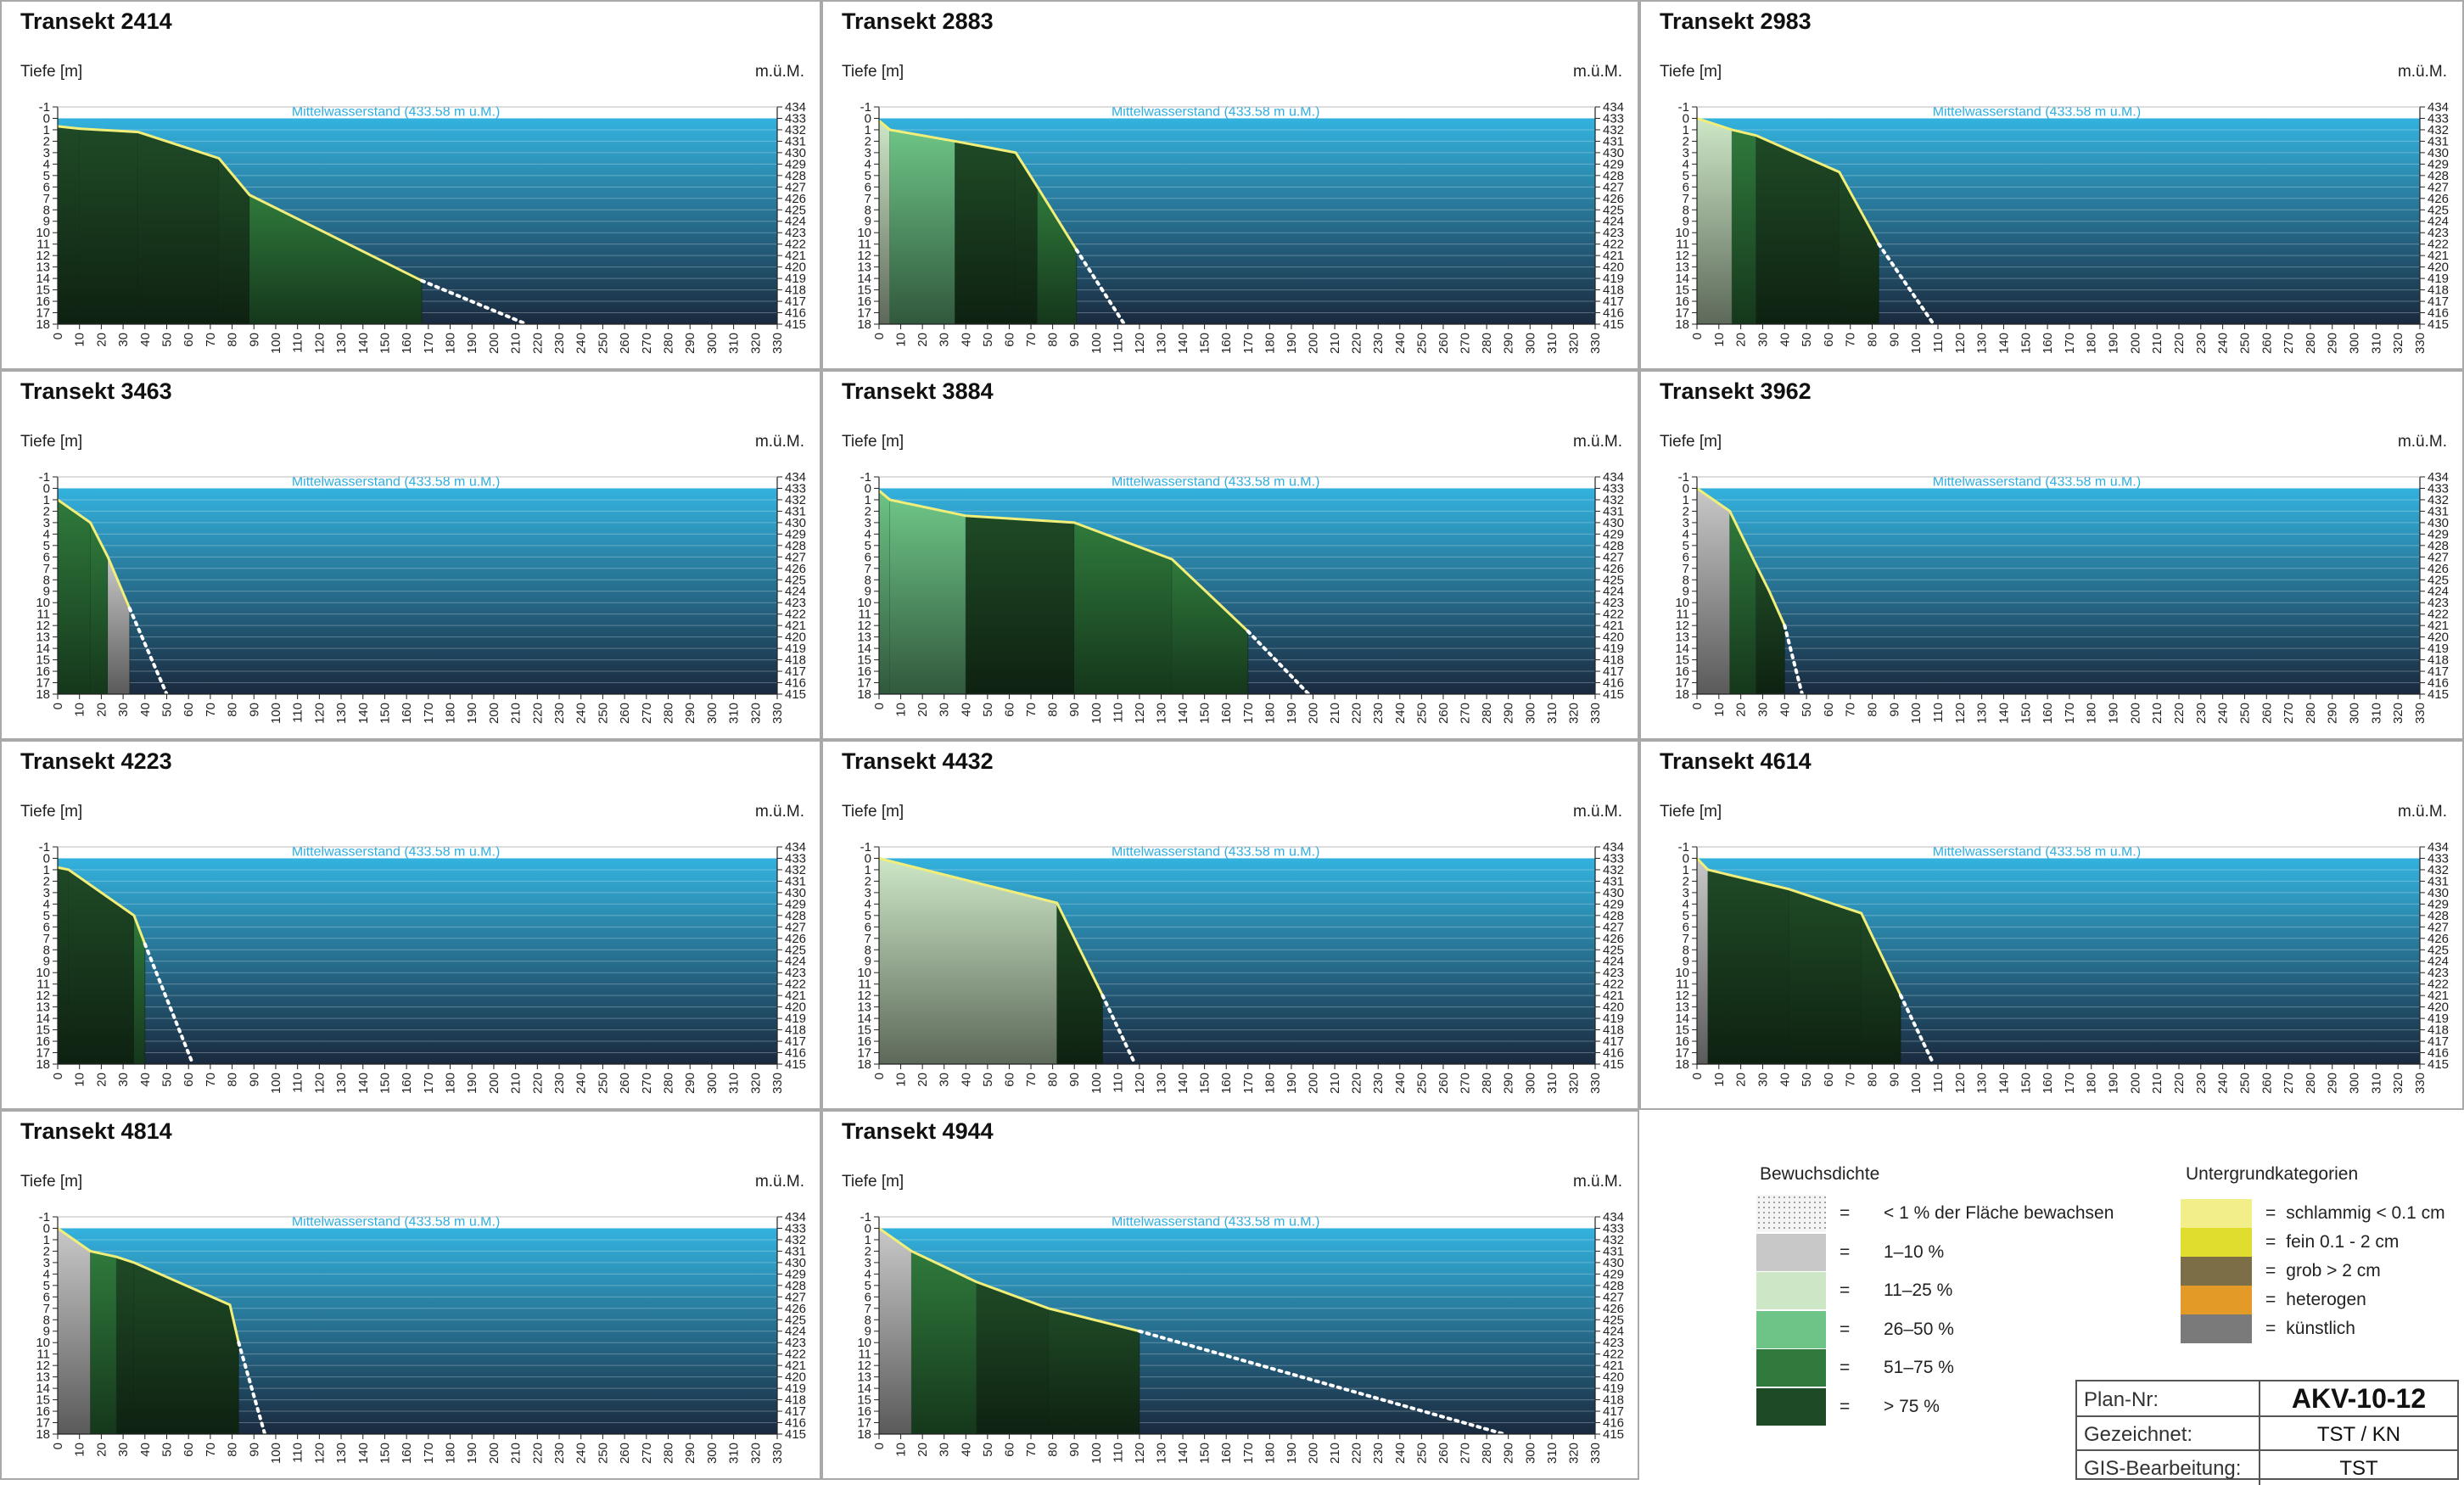 This screenshot has height=1485, width=2464. Describe the element at coordinates (1613, 245) in the screenshot. I see `y2-tick-label: 422` at that location.